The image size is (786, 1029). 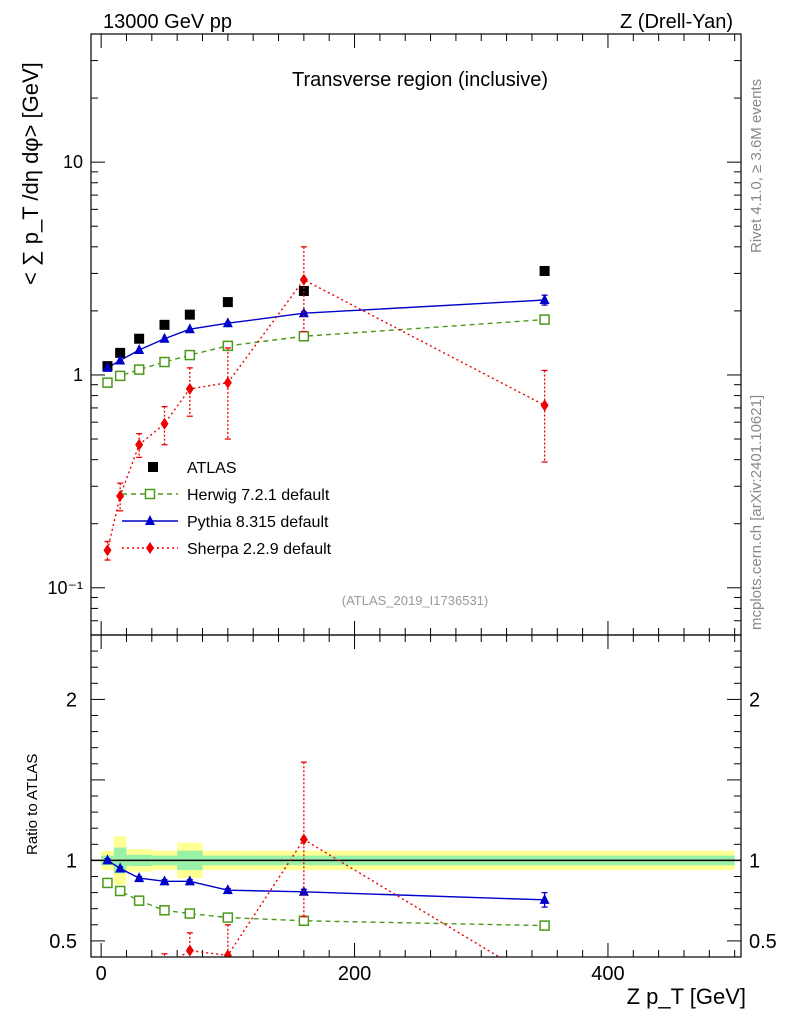 I want to click on ratio-y-tick-label-right: 0.5, so click(x=763, y=942).